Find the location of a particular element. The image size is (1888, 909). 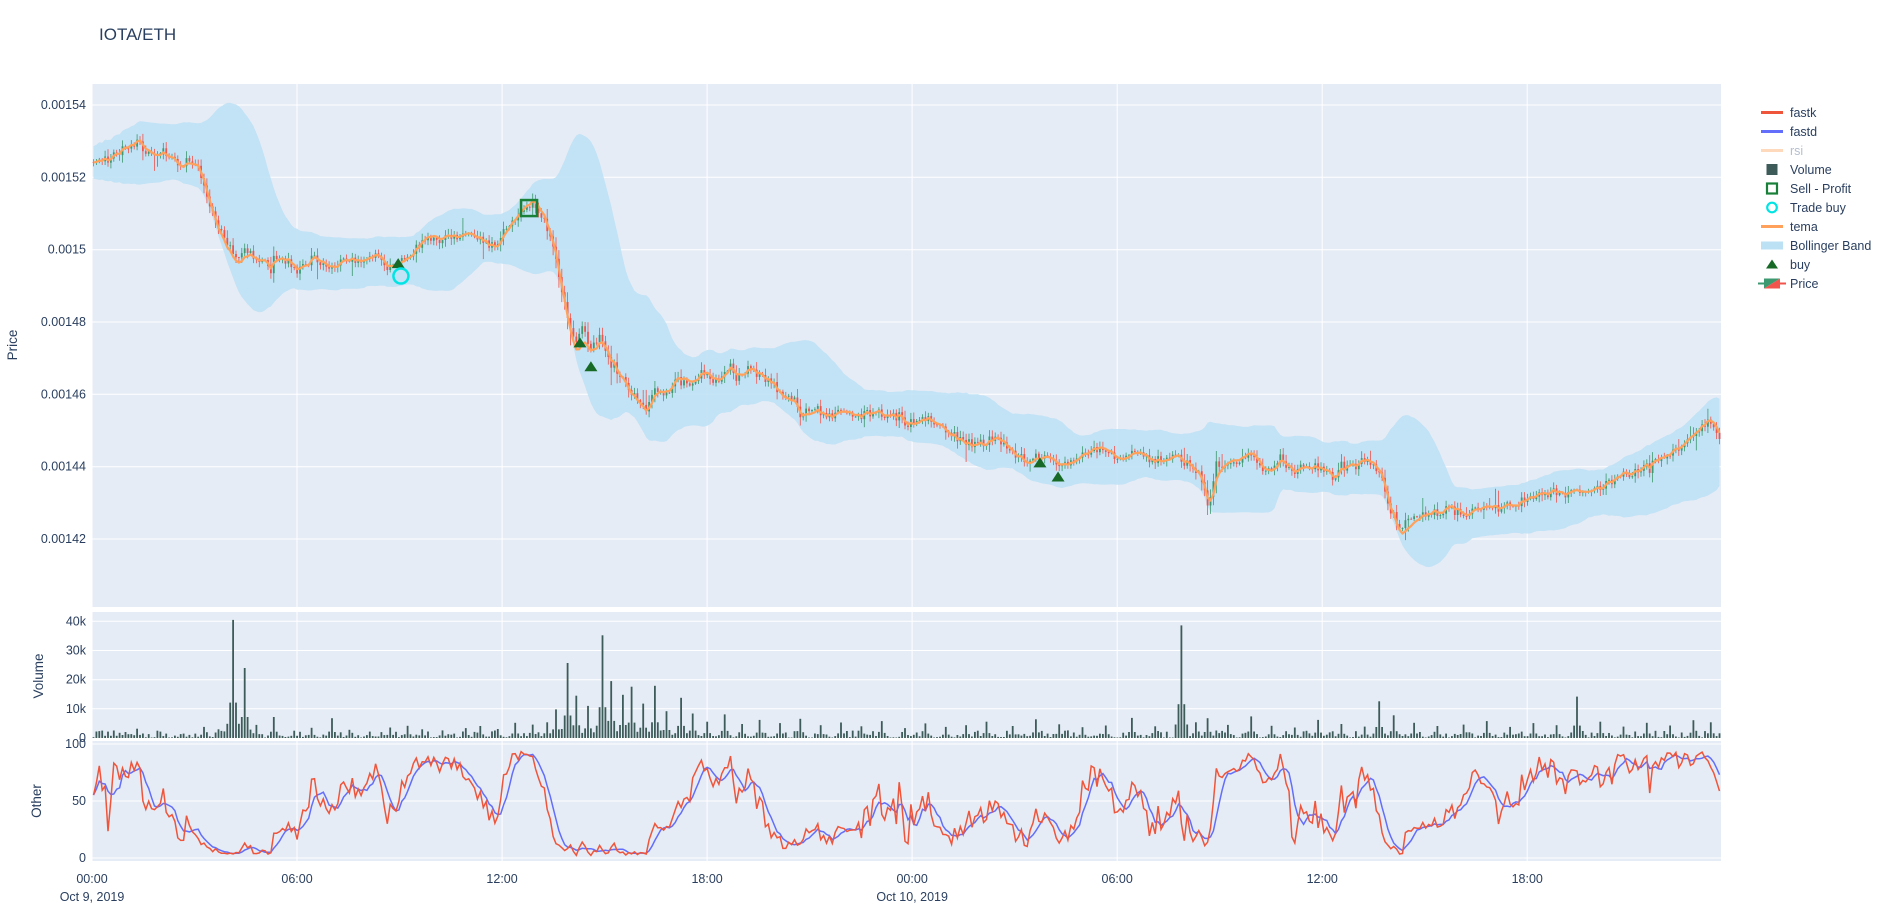

fastd-line is located at coordinates (906, 804).